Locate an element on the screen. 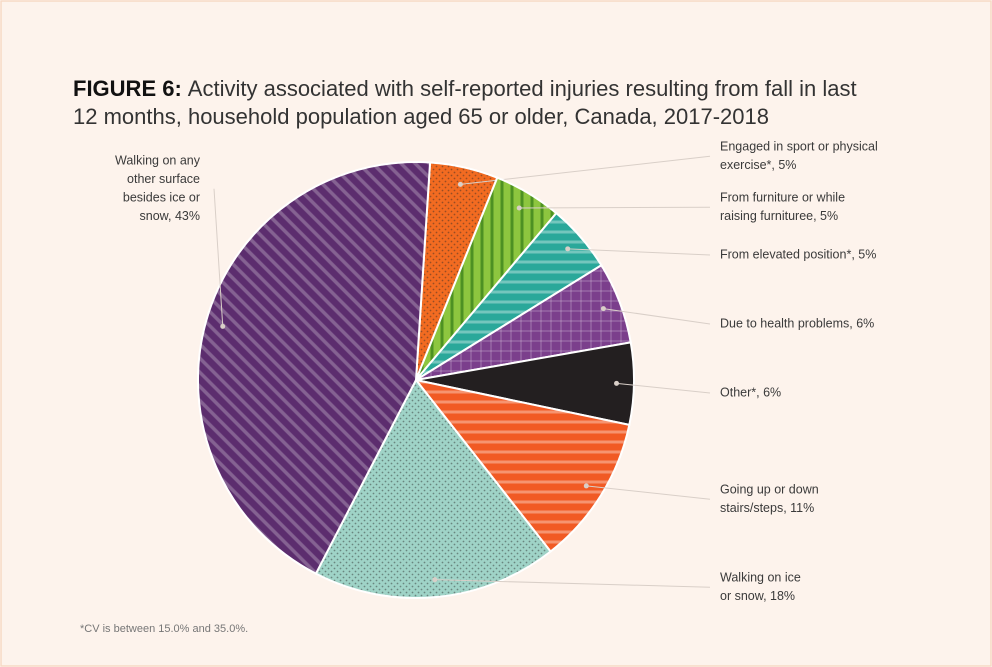 The height and width of the screenshot is (667, 992). slice-label: Due to health problems, 6% is located at coordinates (797, 323).